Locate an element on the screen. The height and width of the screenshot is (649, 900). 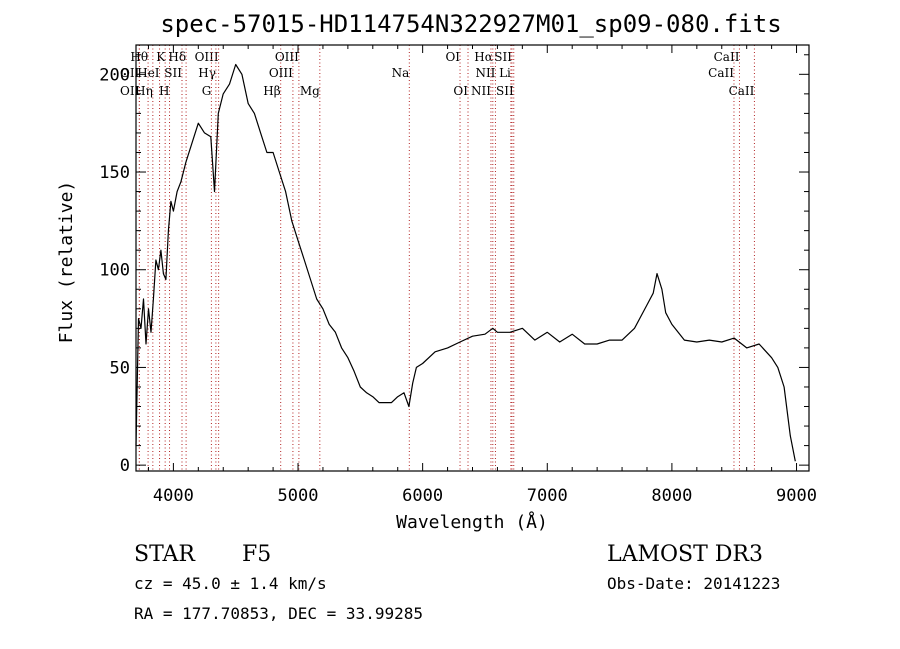
y-tick-label: 150 is located at coordinates (114, 173).